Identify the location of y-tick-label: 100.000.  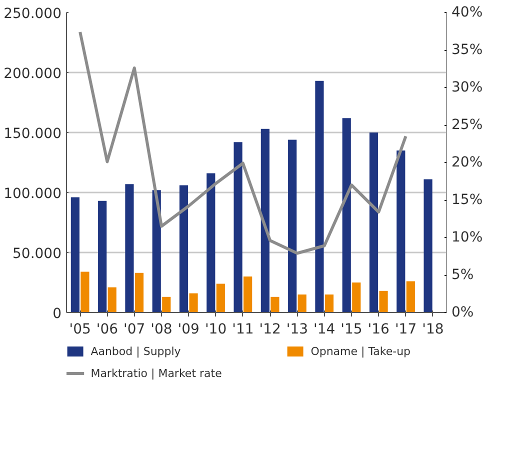
(33, 194).